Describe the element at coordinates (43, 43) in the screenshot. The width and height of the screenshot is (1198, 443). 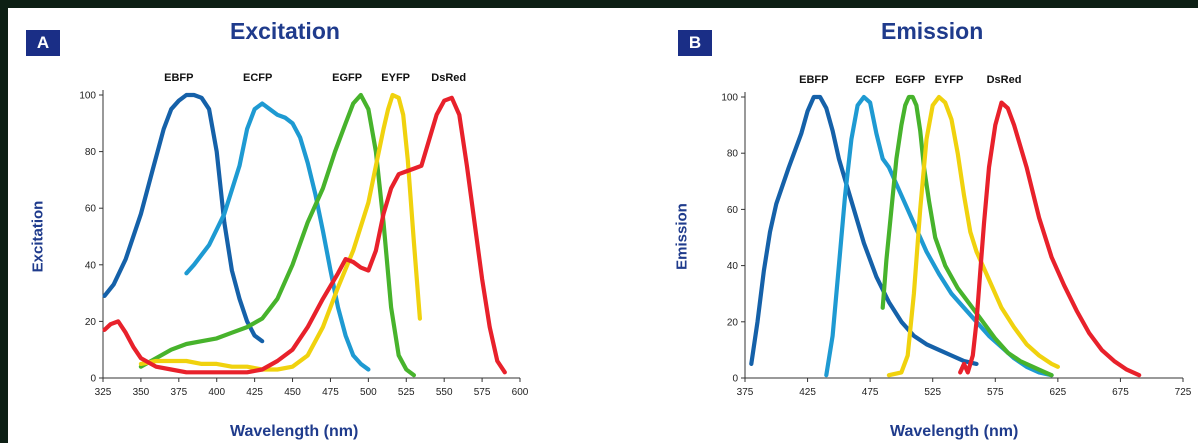
I see `panel-badge-a: A` at that location.